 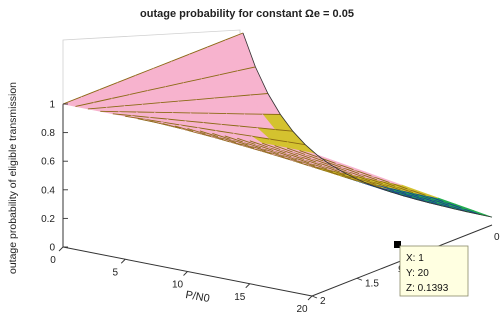 What do you see at coordinates (345, 292) in the screenshot?
I see `y-ticks: 1.52` at bounding box center [345, 292].